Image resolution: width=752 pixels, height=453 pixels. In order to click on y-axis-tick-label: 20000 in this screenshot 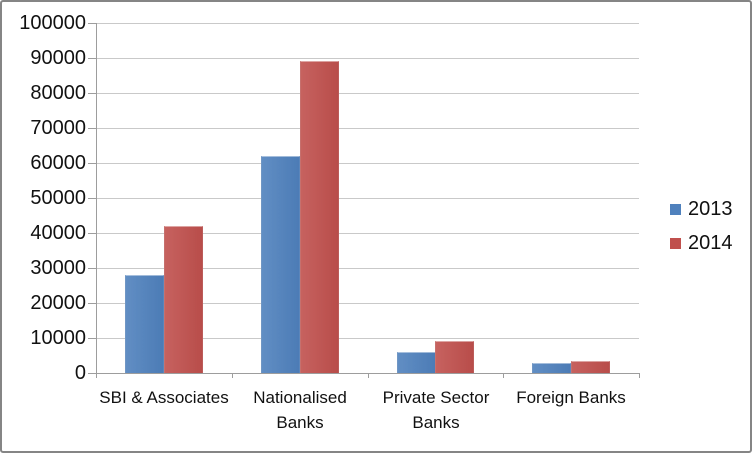, I will do `click(58, 303)`.